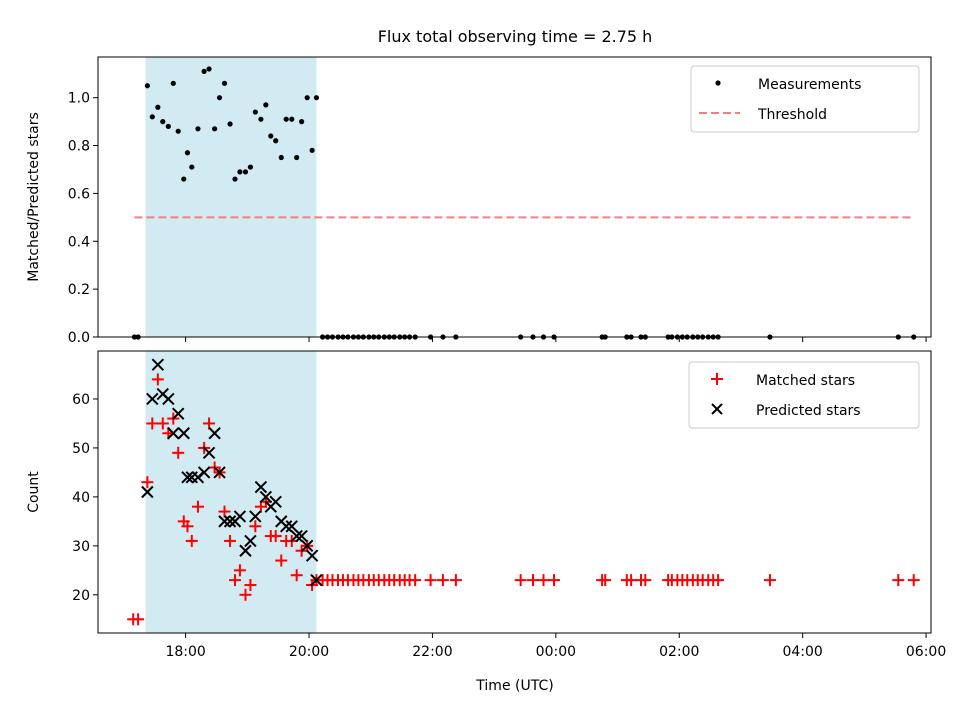  I want to click on x-tick-label: 18:00, so click(185, 652).